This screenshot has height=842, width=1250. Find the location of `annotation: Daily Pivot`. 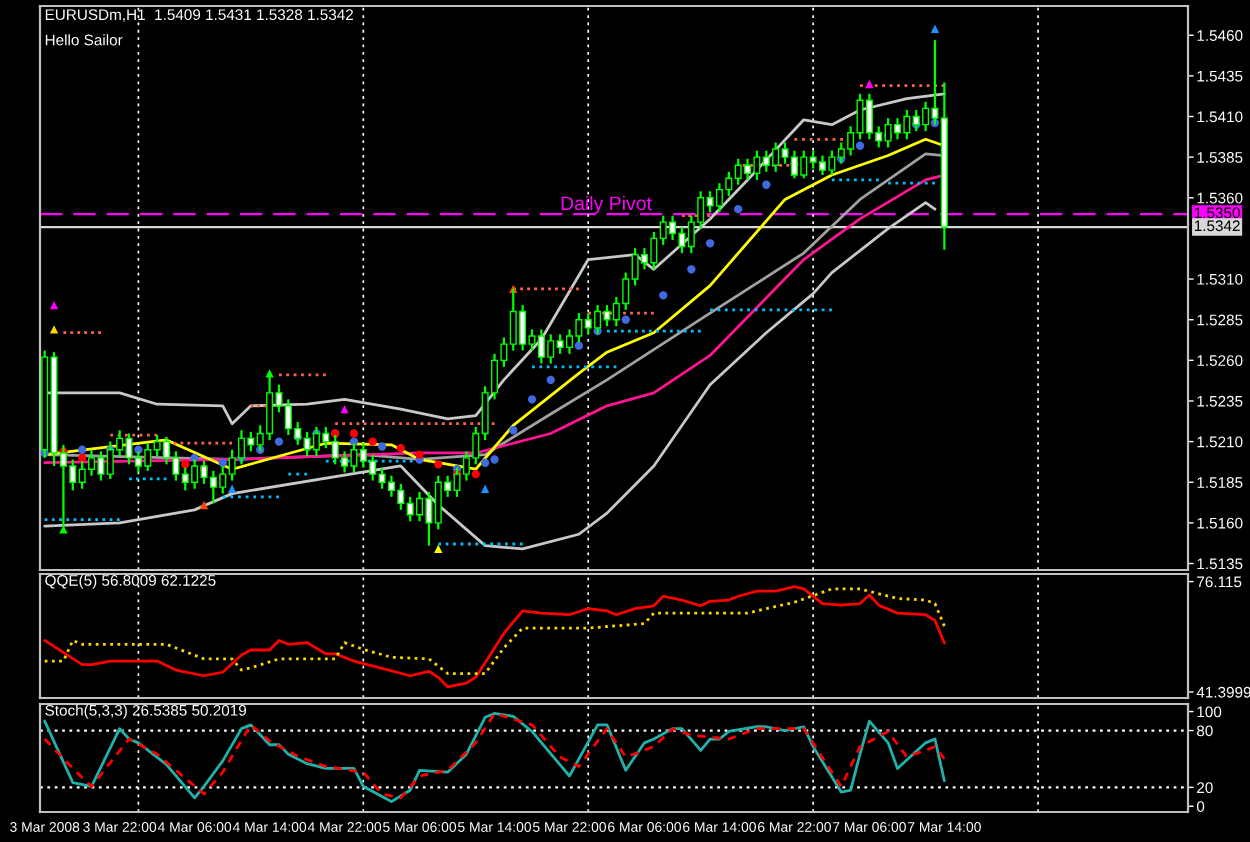

annotation: Daily Pivot is located at coordinates (606, 205).